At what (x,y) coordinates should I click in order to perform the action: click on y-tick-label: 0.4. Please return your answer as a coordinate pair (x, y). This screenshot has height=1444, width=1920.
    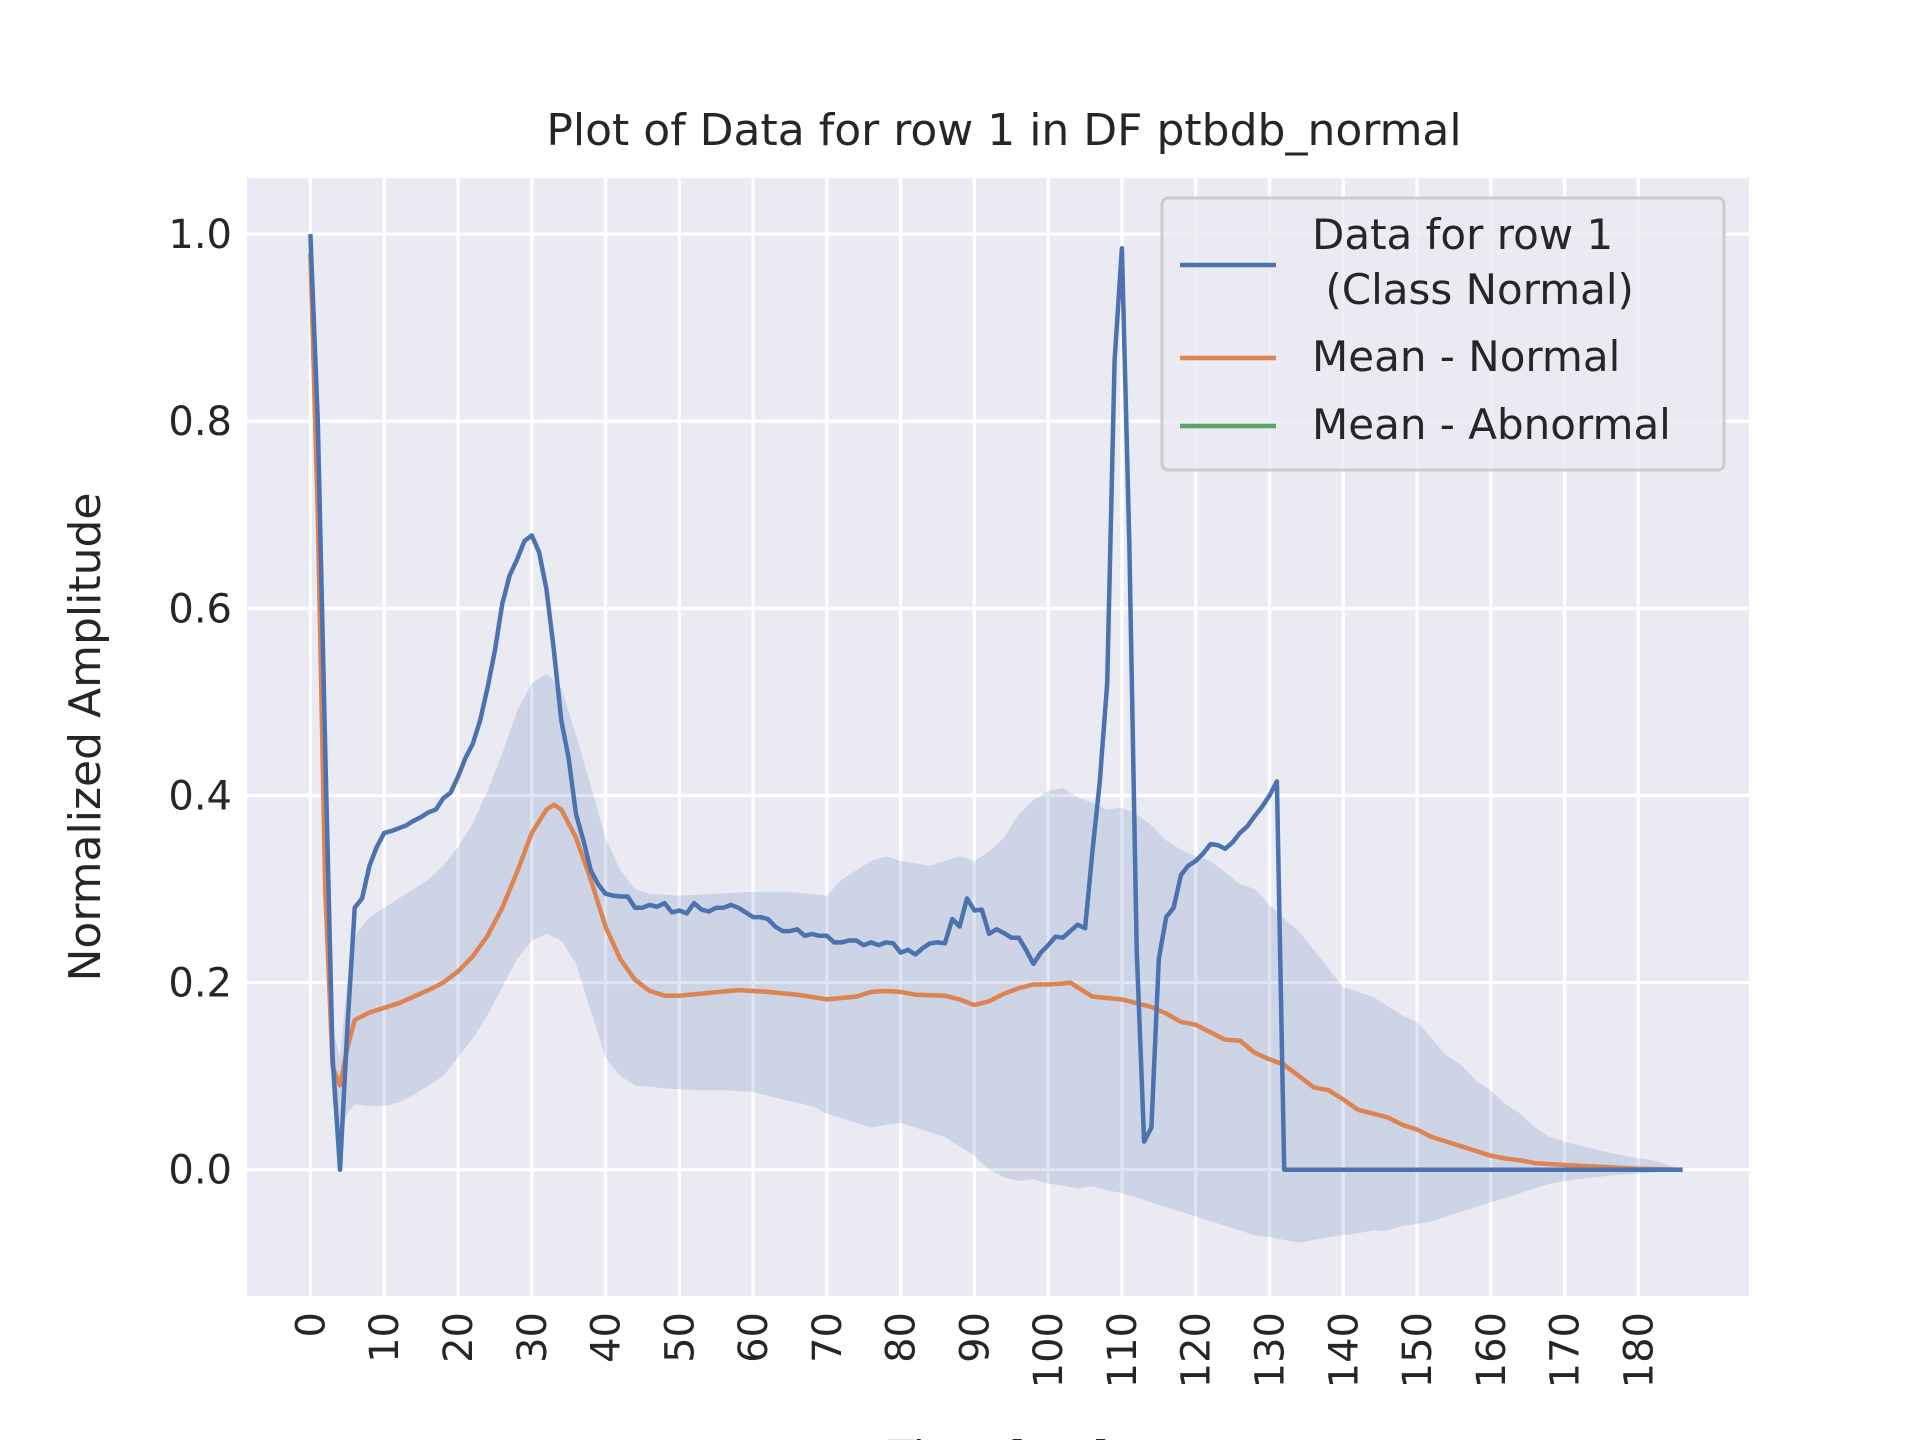
    Looking at the image, I should click on (200, 796).